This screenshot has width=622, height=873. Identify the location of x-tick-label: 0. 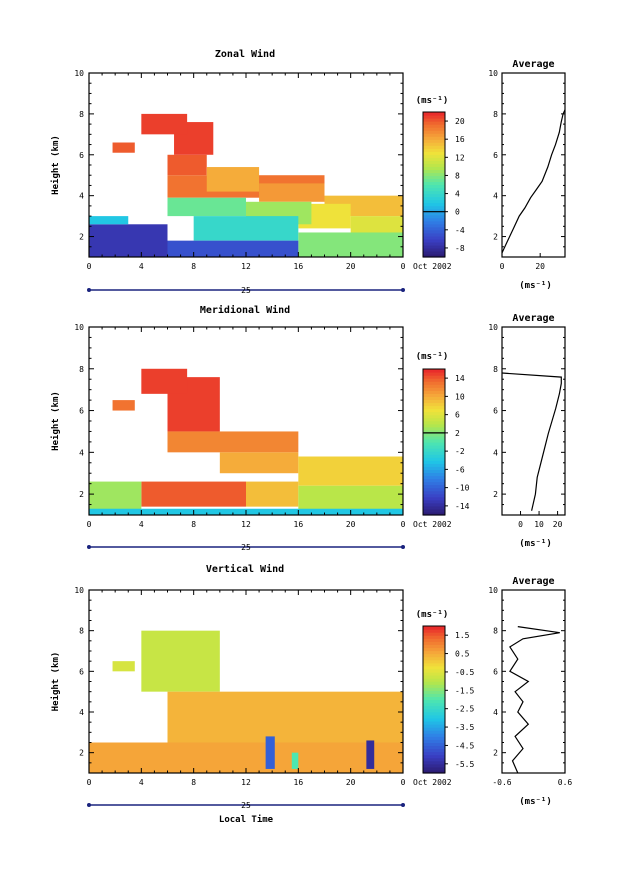
(89, 266).